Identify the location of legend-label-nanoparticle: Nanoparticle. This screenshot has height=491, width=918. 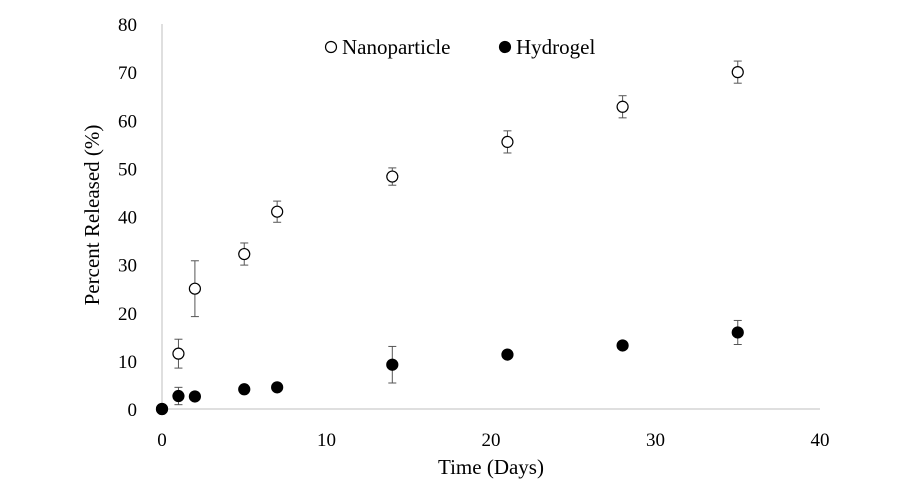
(396, 47).